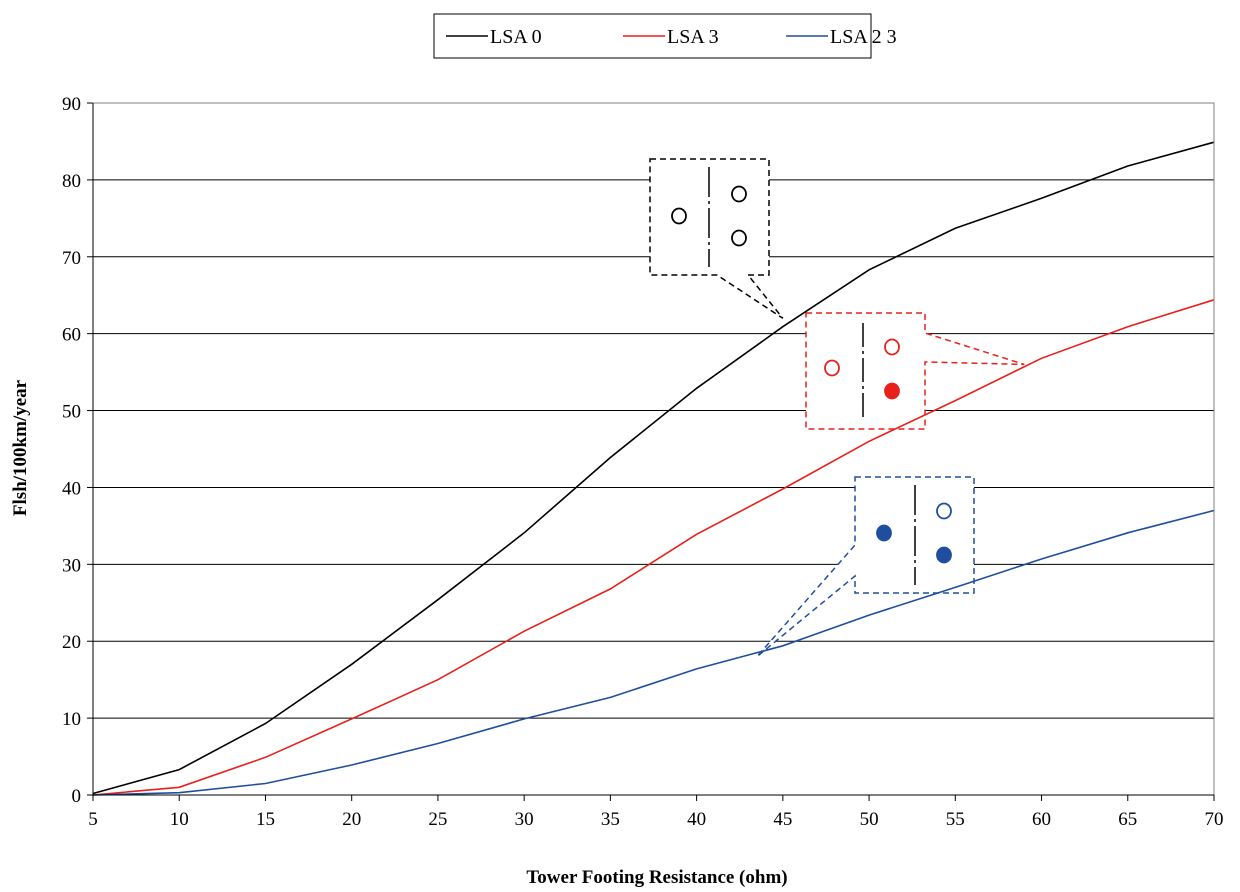 Image resolution: width=1240 pixels, height=892 pixels. Describe the element at coordinates (1214, 819) in the screenshot. I see `x-tick-label: 70` at that location.